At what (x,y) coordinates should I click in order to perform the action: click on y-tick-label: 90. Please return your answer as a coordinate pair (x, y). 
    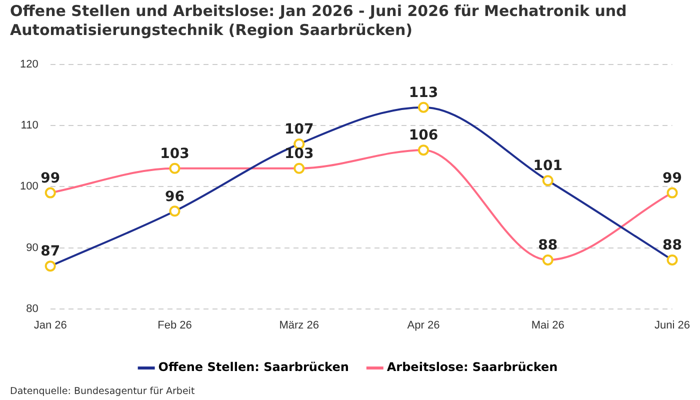
    Looking at the image, I should click on (32, 248).